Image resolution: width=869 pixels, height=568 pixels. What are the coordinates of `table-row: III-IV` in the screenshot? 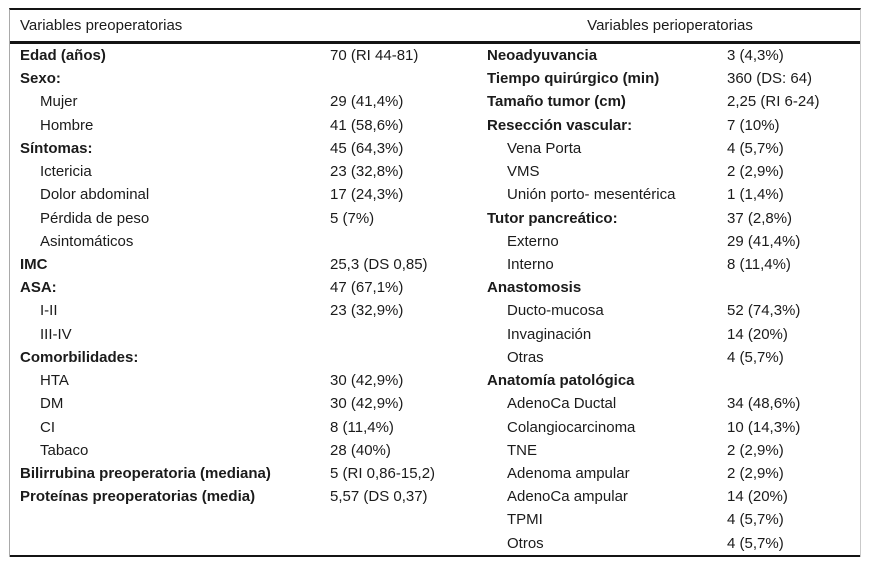 It's located at (245, 334).